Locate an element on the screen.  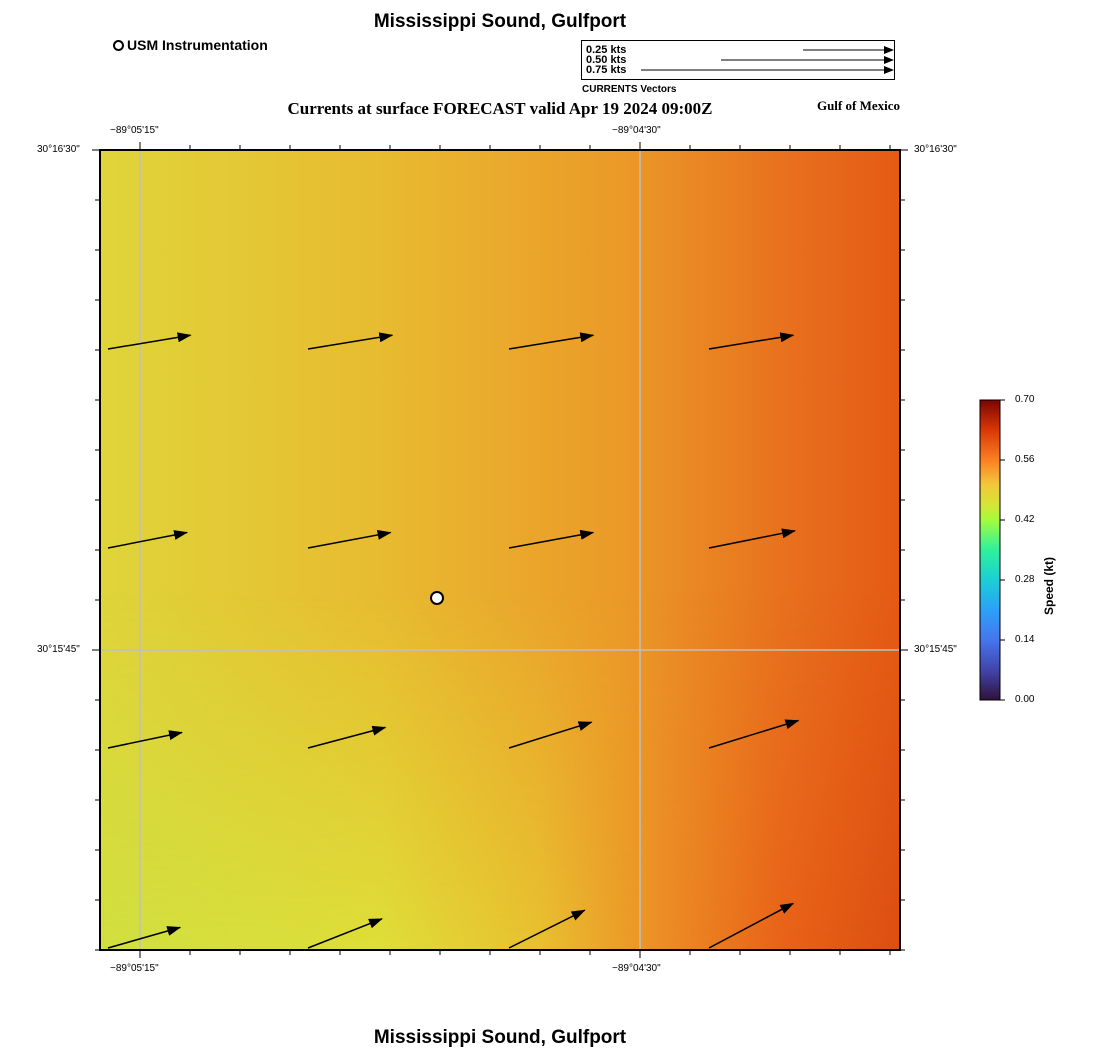
station-marker-icon is located at coordinates (118, 45).